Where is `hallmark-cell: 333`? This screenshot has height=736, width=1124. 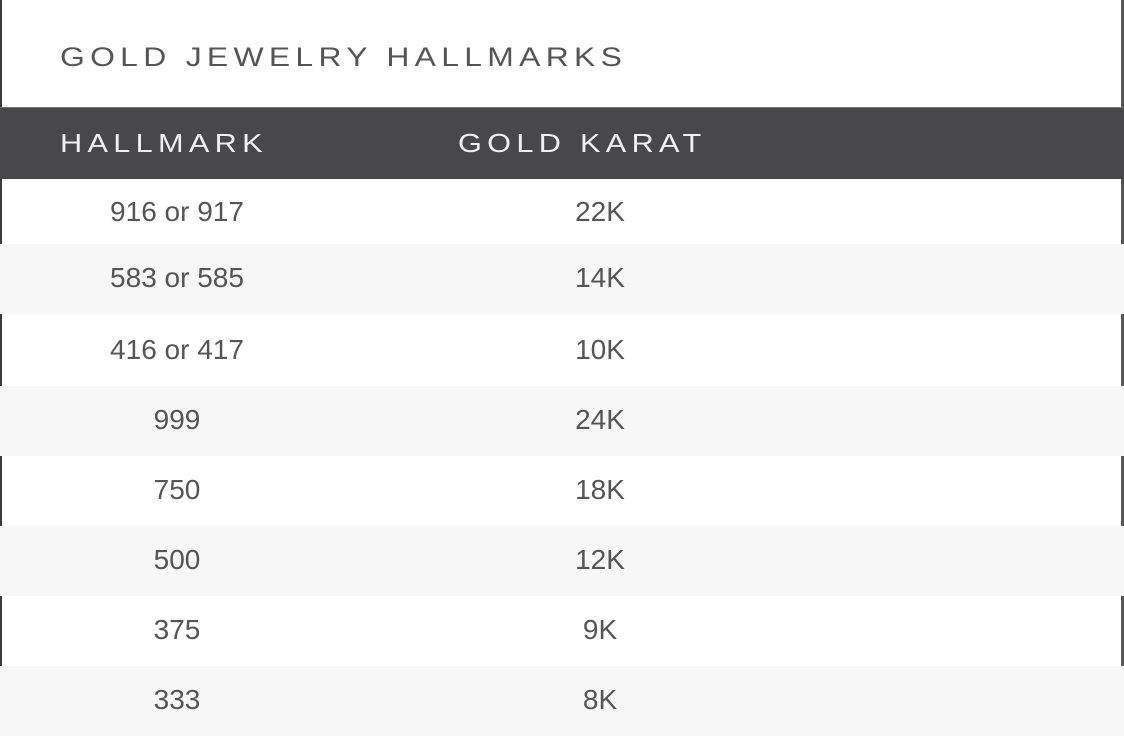
hallmark-cell: 333 is located at coordinates (177, 699).